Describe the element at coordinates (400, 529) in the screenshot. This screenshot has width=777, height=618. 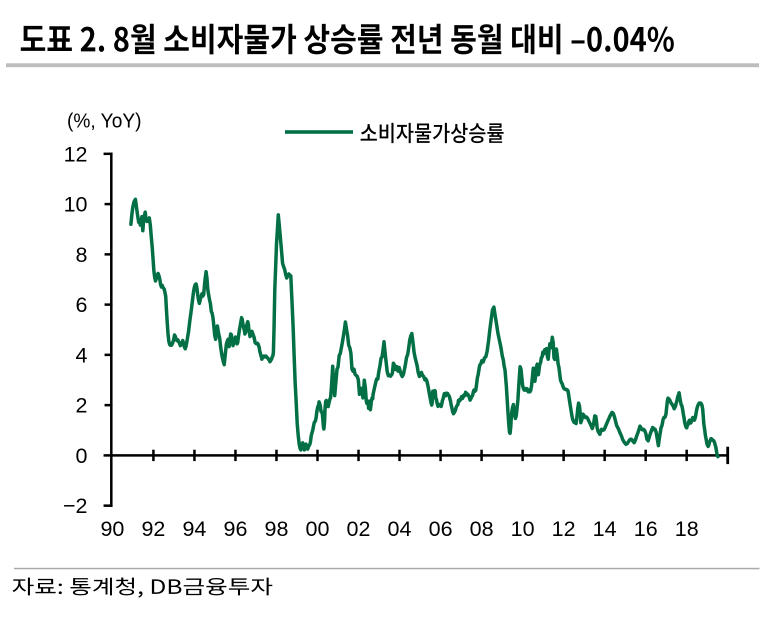
I see `svg-text: 04` at that location.